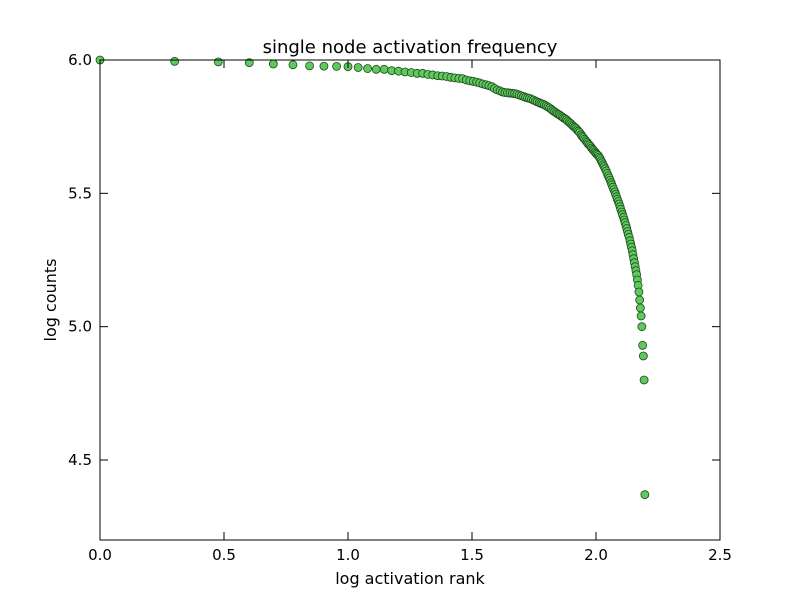 The image size is (800, 600). What do you see at coordinates (720, 555) in the screenshot?
I see `x-tick-label: 2.5` at bounding box center [720, 555].